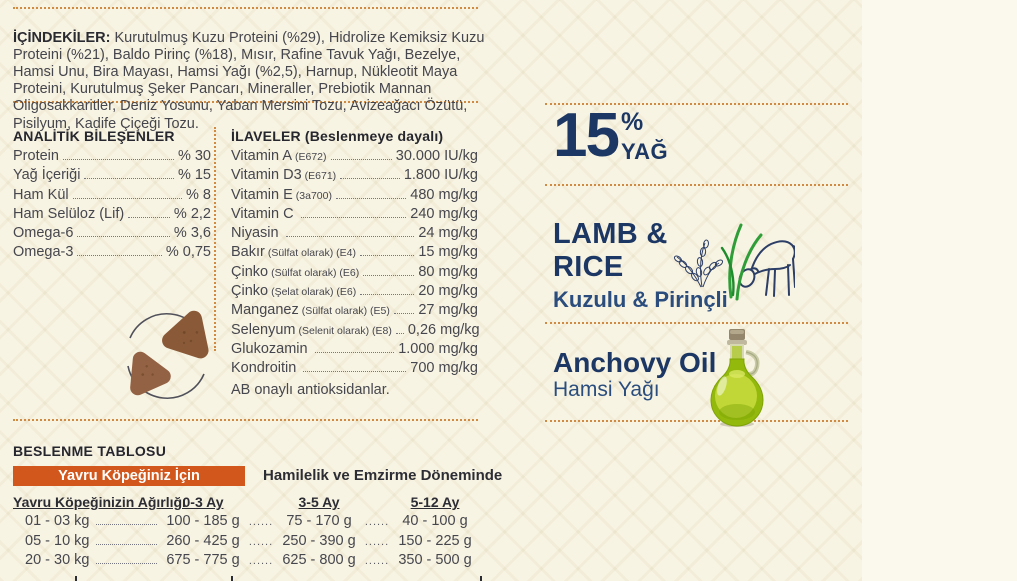 This screenshot has width=1017, height=581. I want to click on antioxidants-note: AB onaylı antioksidanlar., so click(310, 389).